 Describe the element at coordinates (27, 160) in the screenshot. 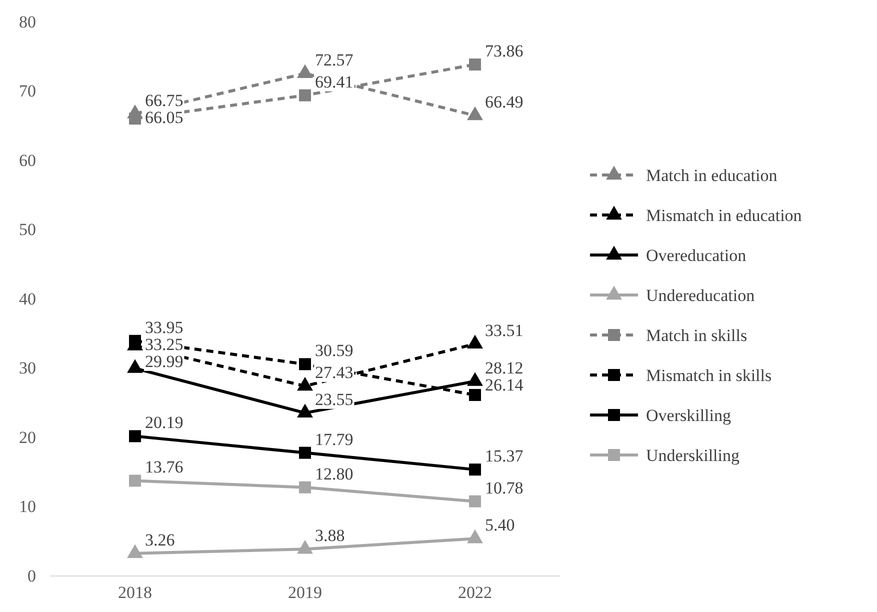

I see `y-tick-label: 60` at that location.